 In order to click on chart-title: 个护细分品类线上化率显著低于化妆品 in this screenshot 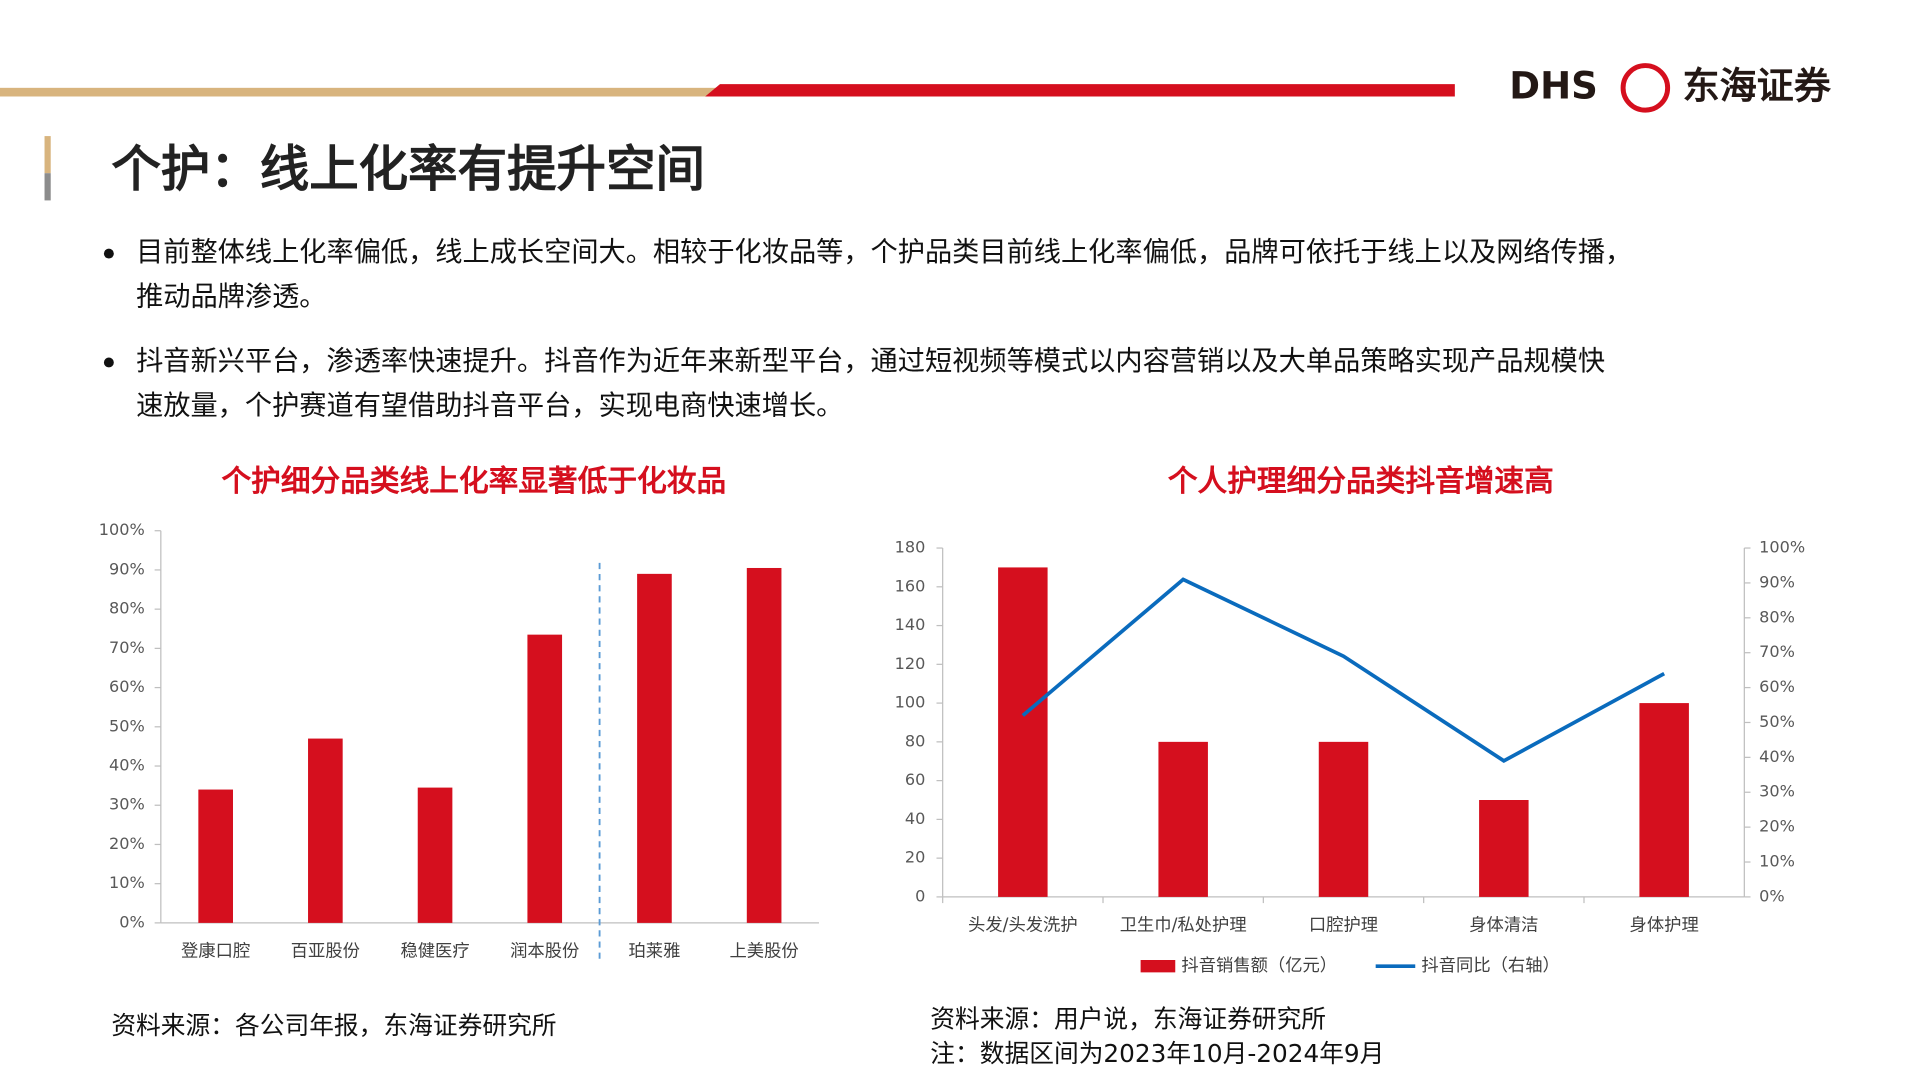, I will do `click(473, 481)`.